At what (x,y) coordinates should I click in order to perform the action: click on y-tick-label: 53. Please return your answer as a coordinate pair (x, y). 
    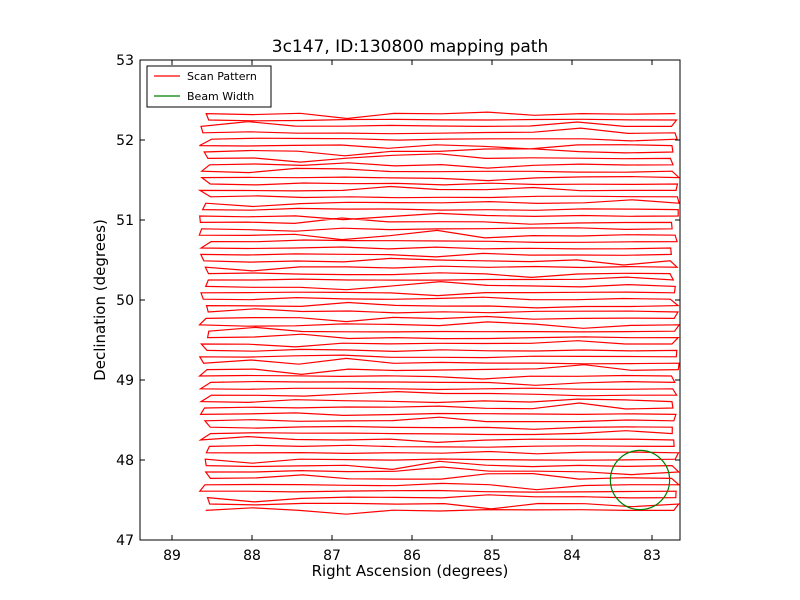
    Looking at the image, I should click on (125, 61).